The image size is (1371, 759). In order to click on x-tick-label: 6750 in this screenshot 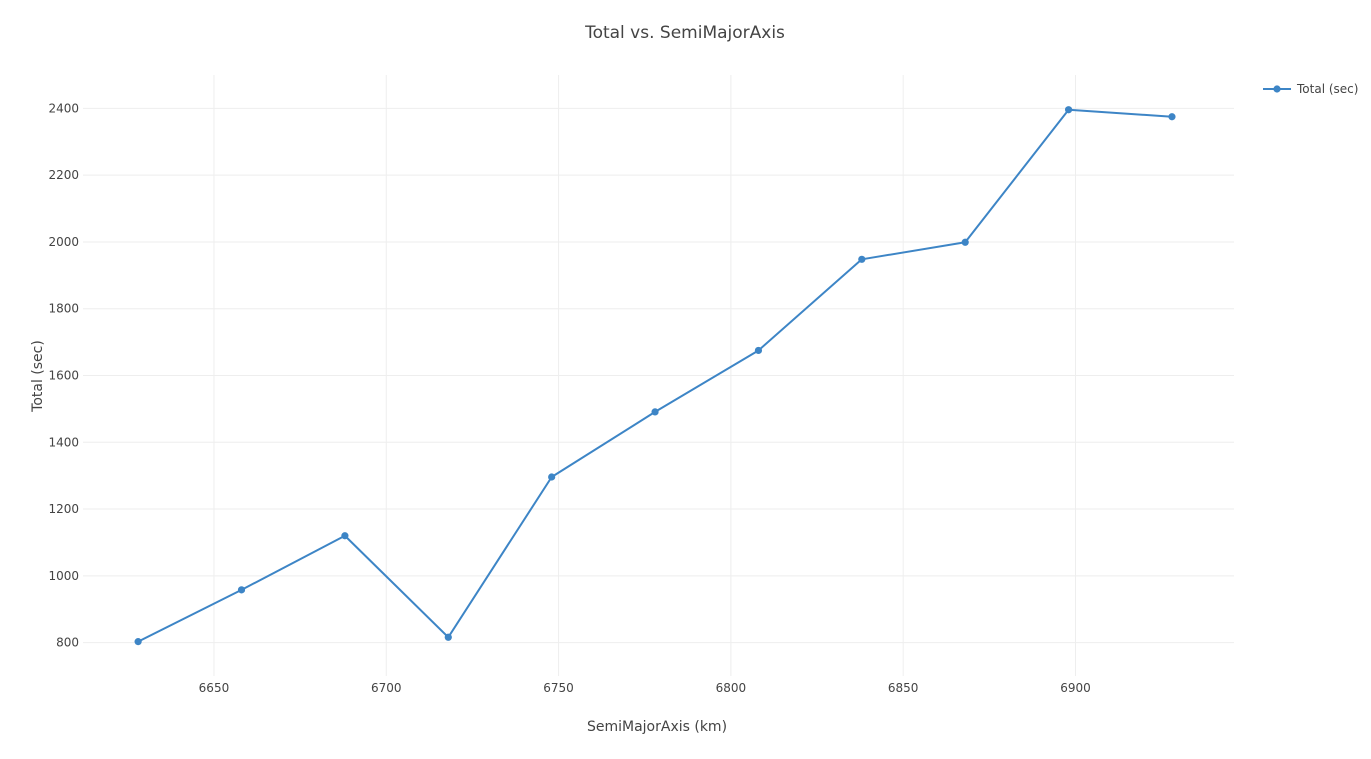, I will do `click(558, 688)`.